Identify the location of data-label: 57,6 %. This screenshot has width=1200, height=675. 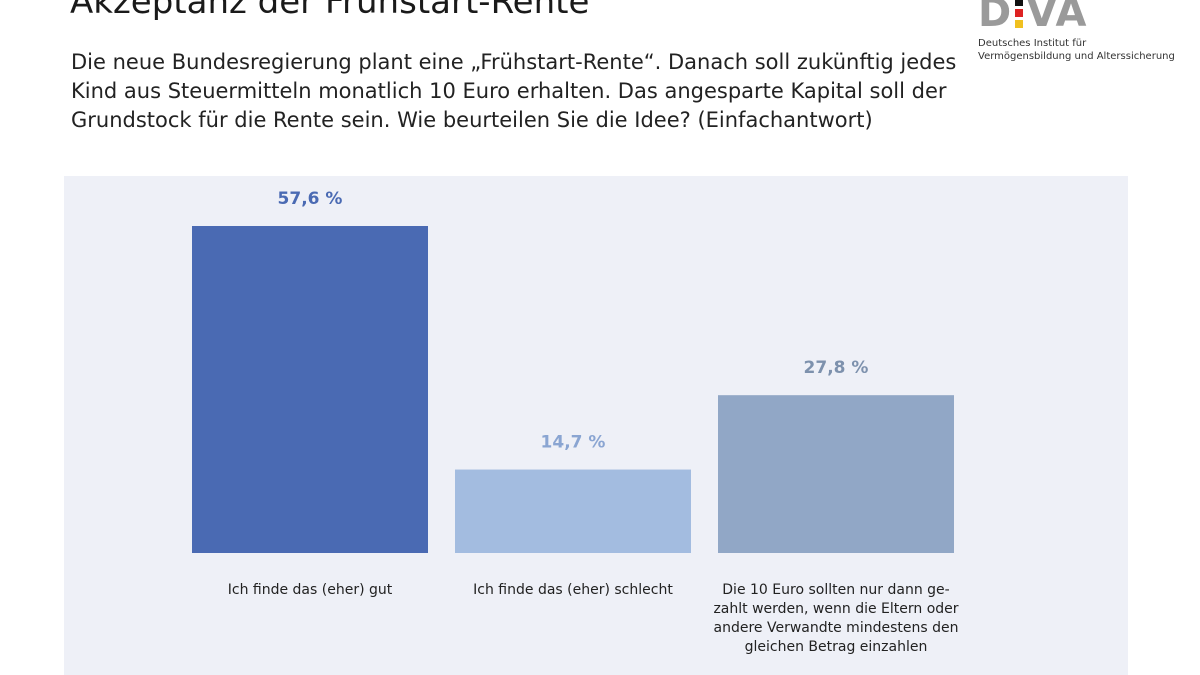
(310, 199).